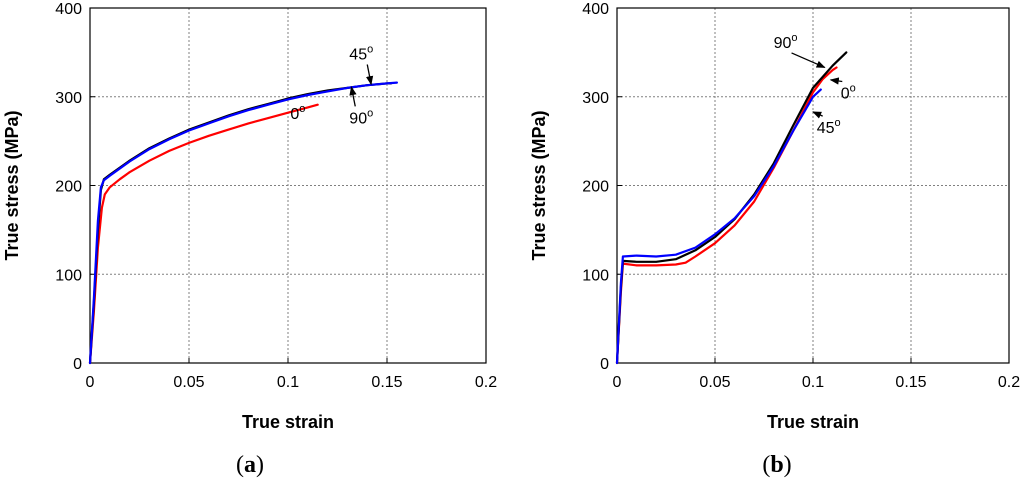 This screenshot has width=1024, height=482. I want to click on y-axis-label-b: True stress (MPa), so click(539, 185).